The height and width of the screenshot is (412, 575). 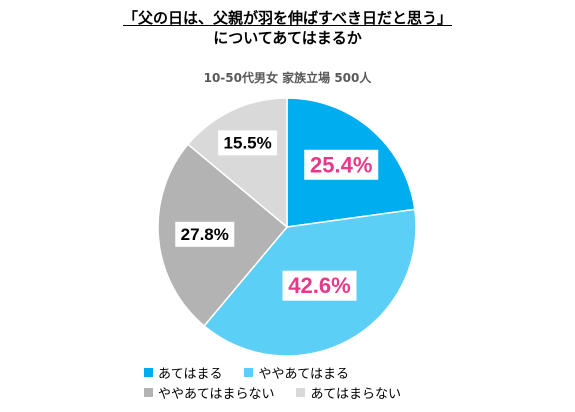 I want to click on legend-label-yaya-atehamaranai: ややあてはまらない, so click(x=216, y=394).